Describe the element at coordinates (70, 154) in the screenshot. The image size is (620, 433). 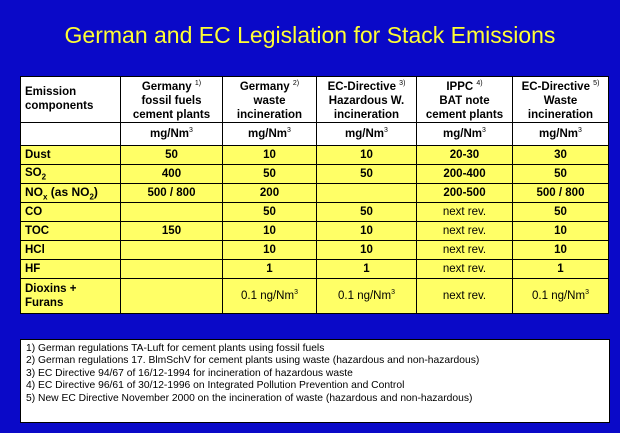
I see `row-label: Dust` at that location.